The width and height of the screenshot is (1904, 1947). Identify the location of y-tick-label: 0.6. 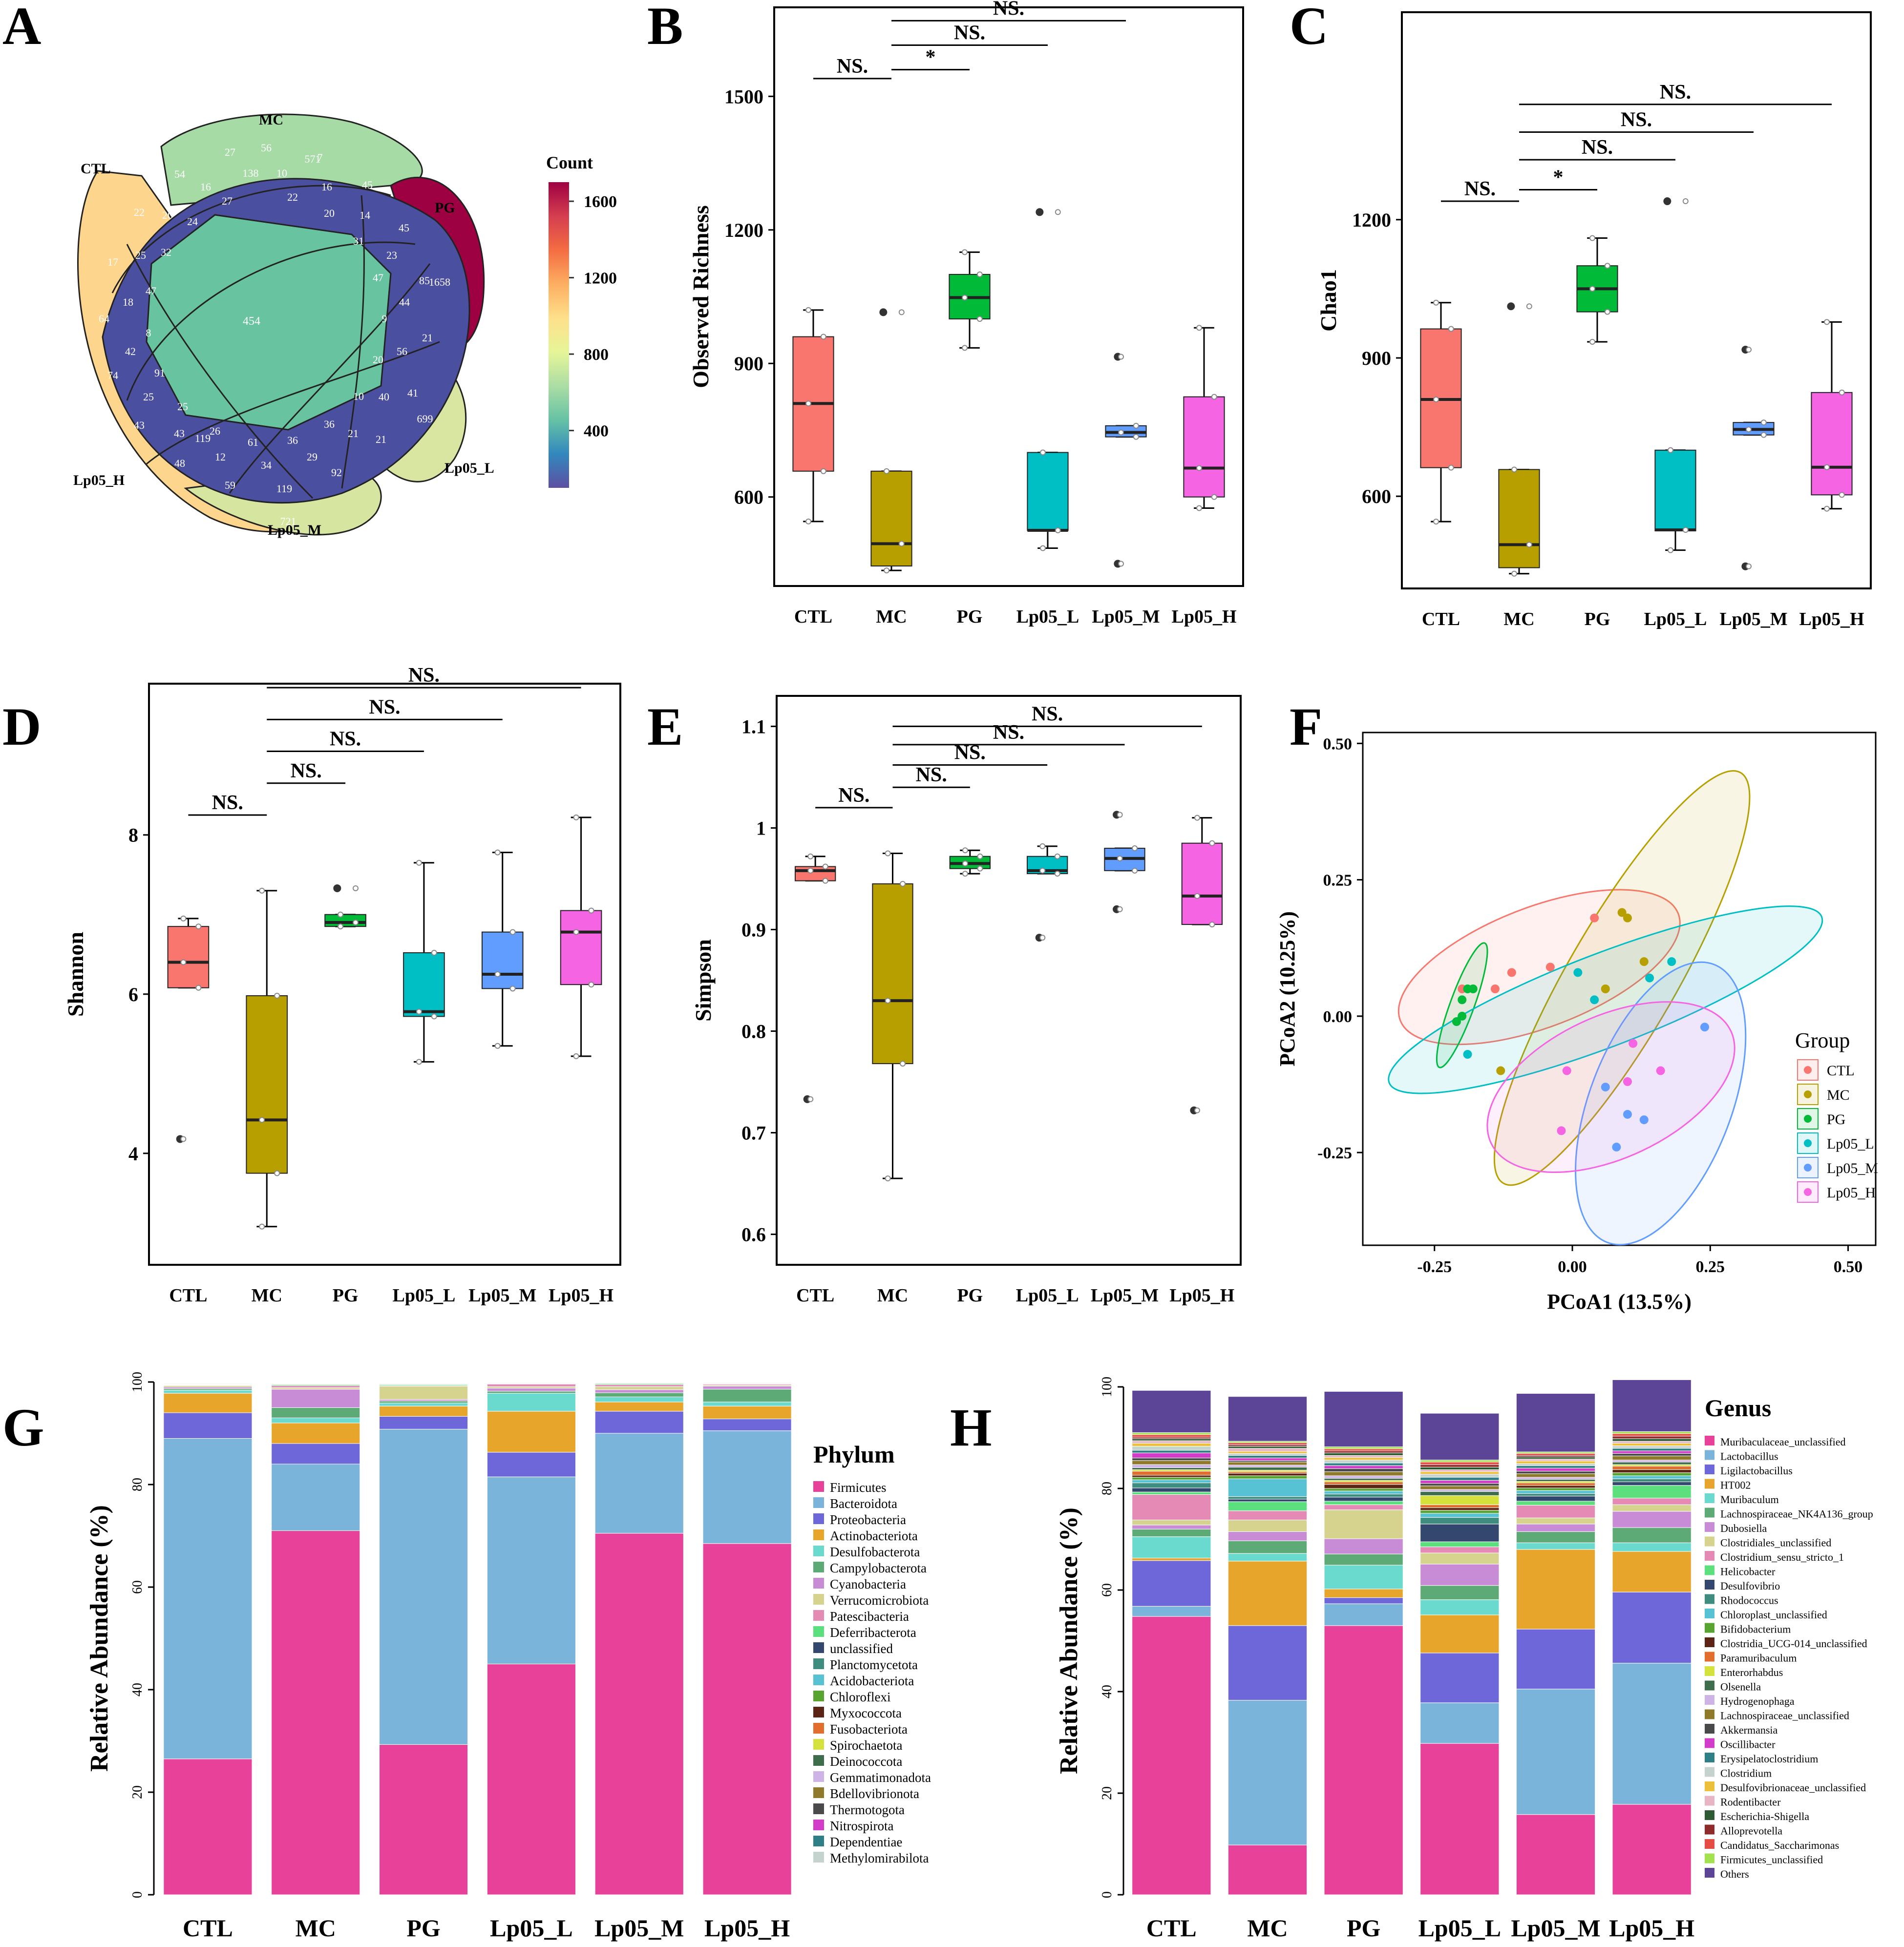
(753, 1235).